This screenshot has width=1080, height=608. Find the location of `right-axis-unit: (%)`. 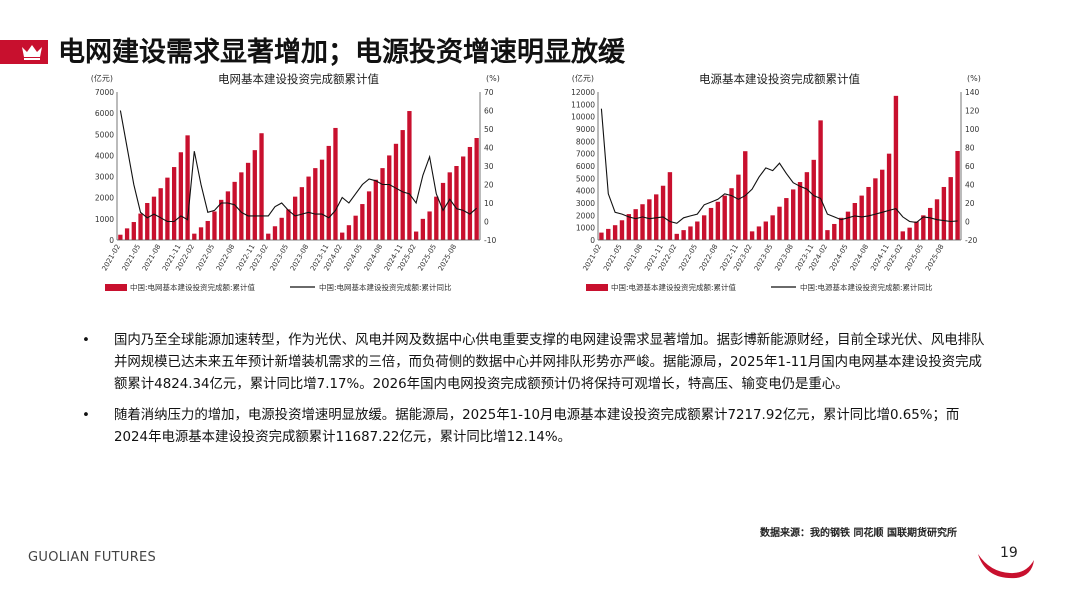

right-axis-unit: (%) is located at coordinates (493, 78).